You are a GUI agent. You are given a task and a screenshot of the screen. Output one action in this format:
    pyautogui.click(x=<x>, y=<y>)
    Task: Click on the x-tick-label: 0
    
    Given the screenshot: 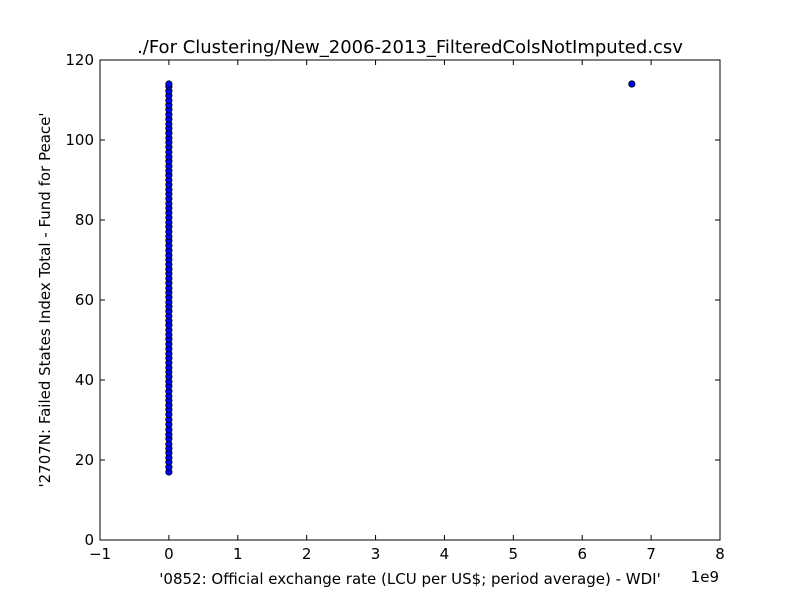 What is the action you would take?
    pyautogui.click(x=169, y=554)
    